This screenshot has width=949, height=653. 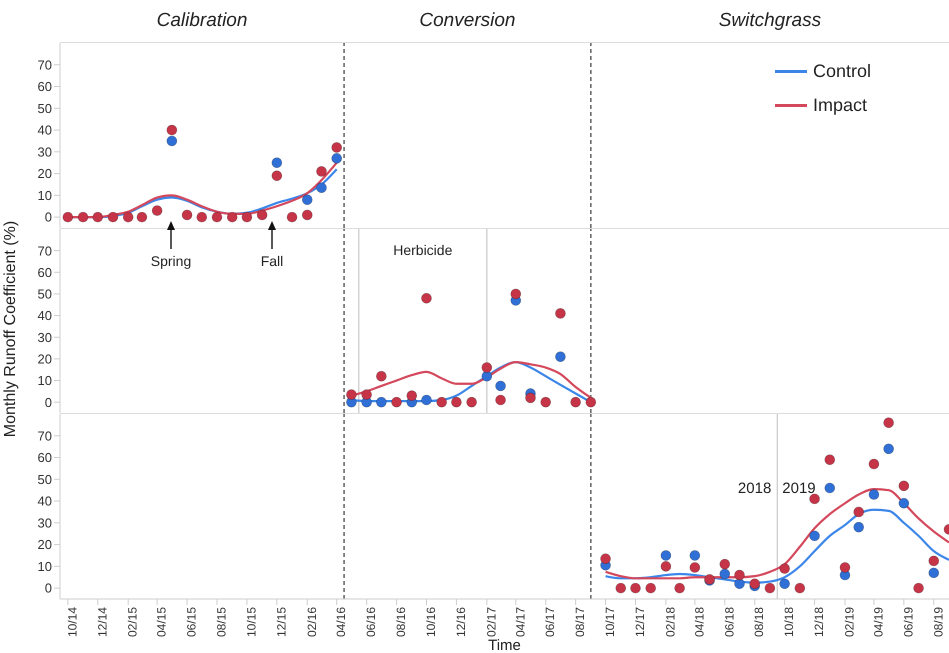 I want to click on annotation: Fall, so click(x=272, y=261).